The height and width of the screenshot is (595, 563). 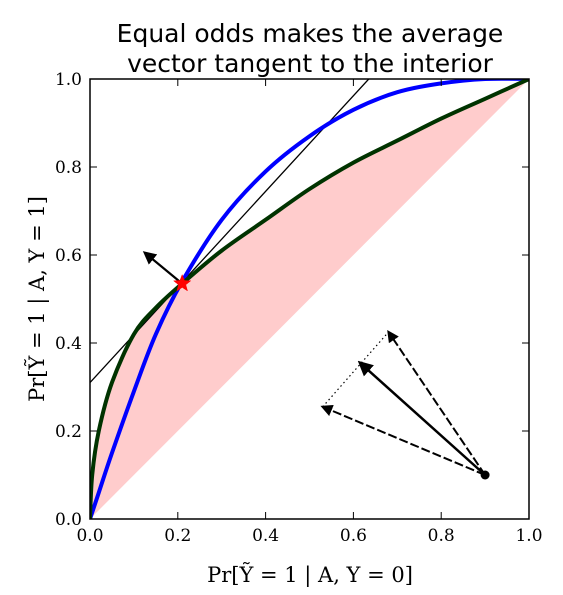 What do you see at coordinates (485, 475) in the screenshot?
I see `vector-origin-dot` at bounding box center [485, 475].